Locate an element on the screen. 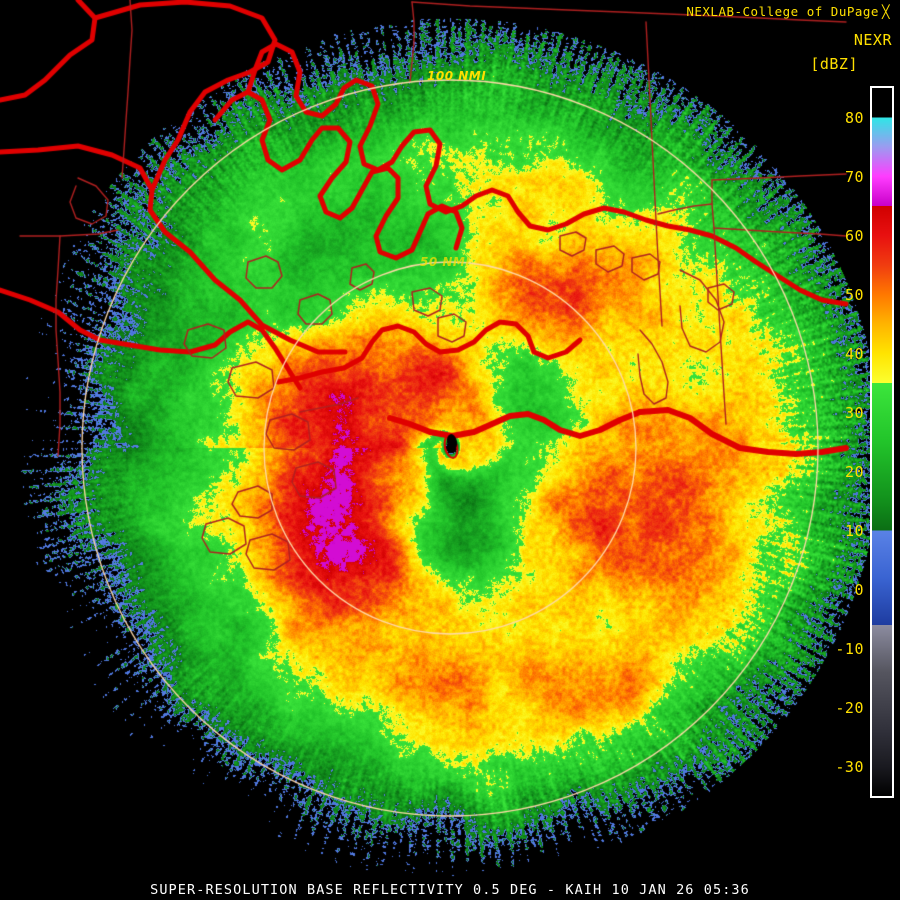 Image resolution: width=900 pixels, height=900 pixels. attribution-header: NEXLAB-College of DuPage ╳ is located at coordinates (788, 11).